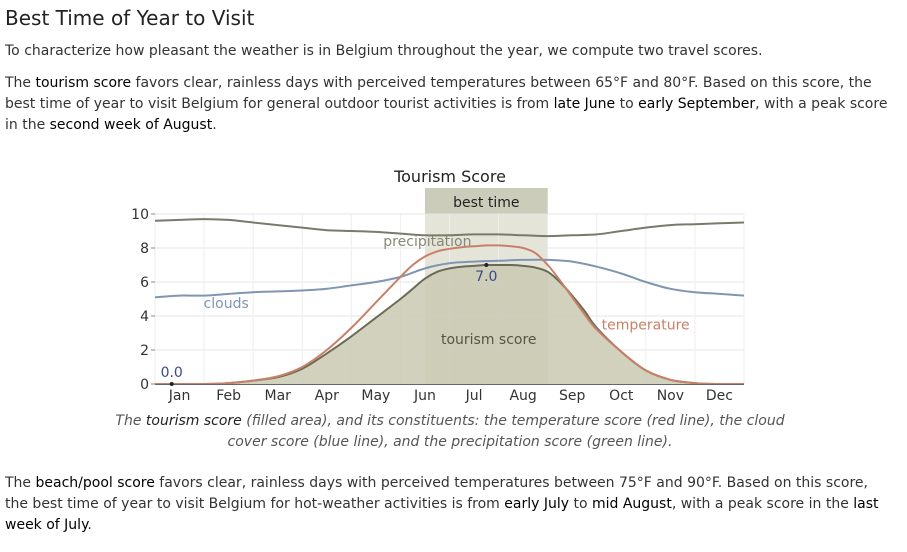  I want to click on peak-score-marker, so click(486, 265).